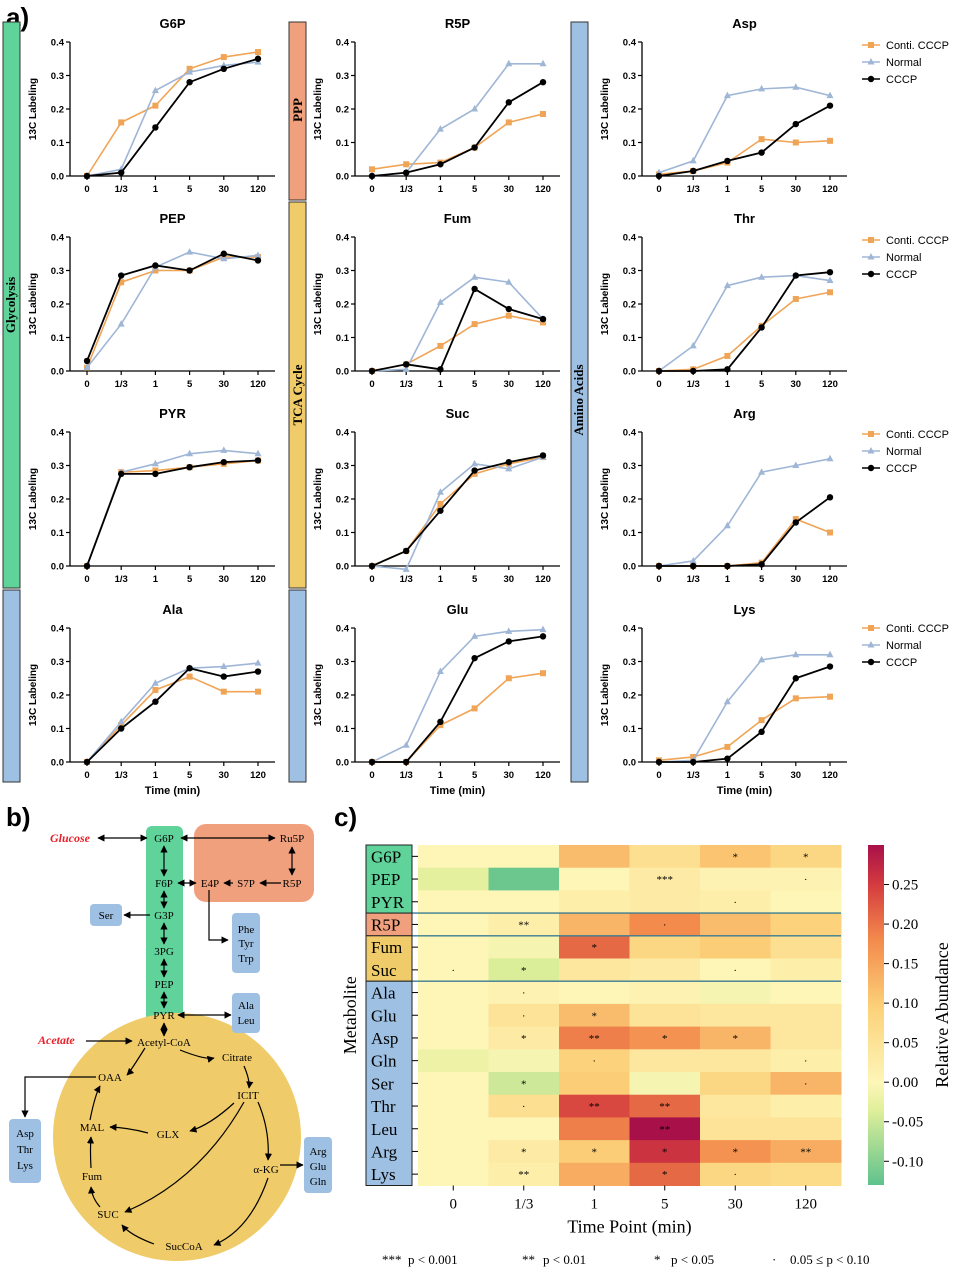 The width and height of the screenshot is (955, 1280). I want to click on row-label-glu: Glu, so click(384, 1015).